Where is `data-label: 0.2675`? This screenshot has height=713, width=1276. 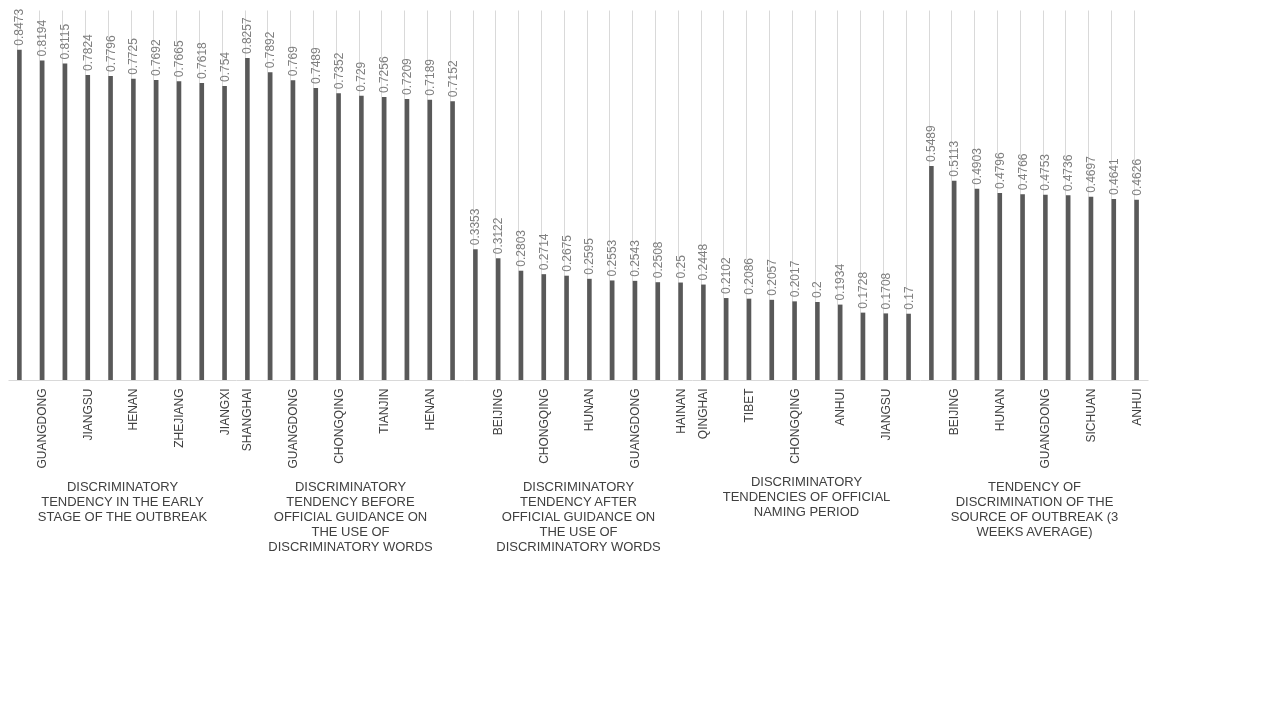 data-label: 0.2675 is located at coordinates (566, 253).